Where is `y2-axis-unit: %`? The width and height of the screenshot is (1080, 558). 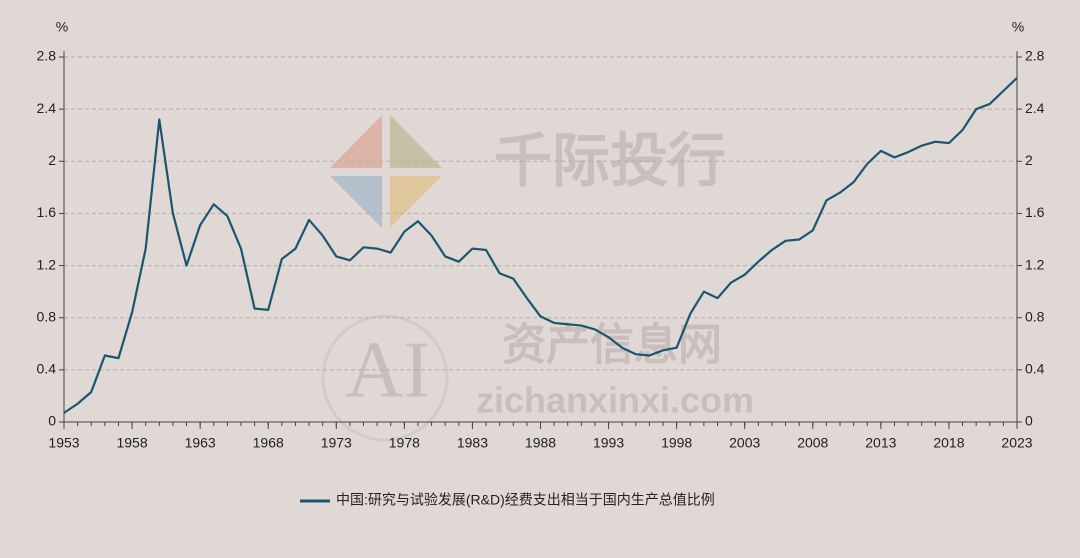
y2-axis-unit: % is located at coordinates (1018, 27).